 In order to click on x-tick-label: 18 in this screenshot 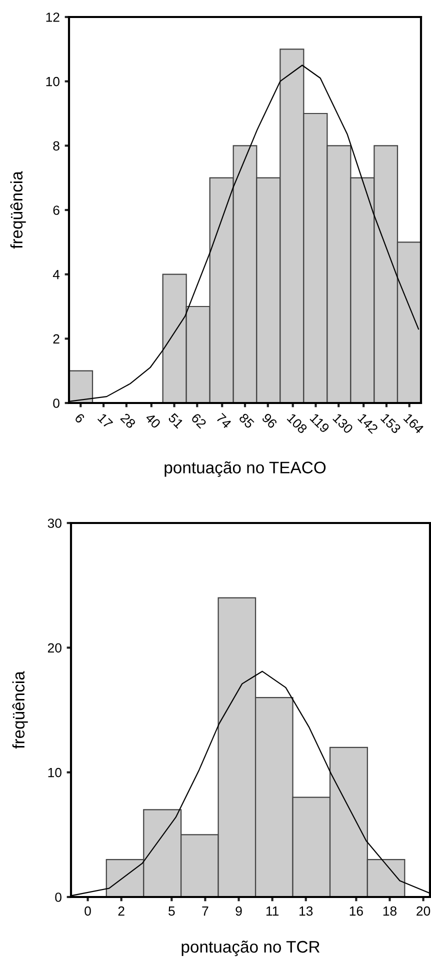, I will do `click(390, 911)`.